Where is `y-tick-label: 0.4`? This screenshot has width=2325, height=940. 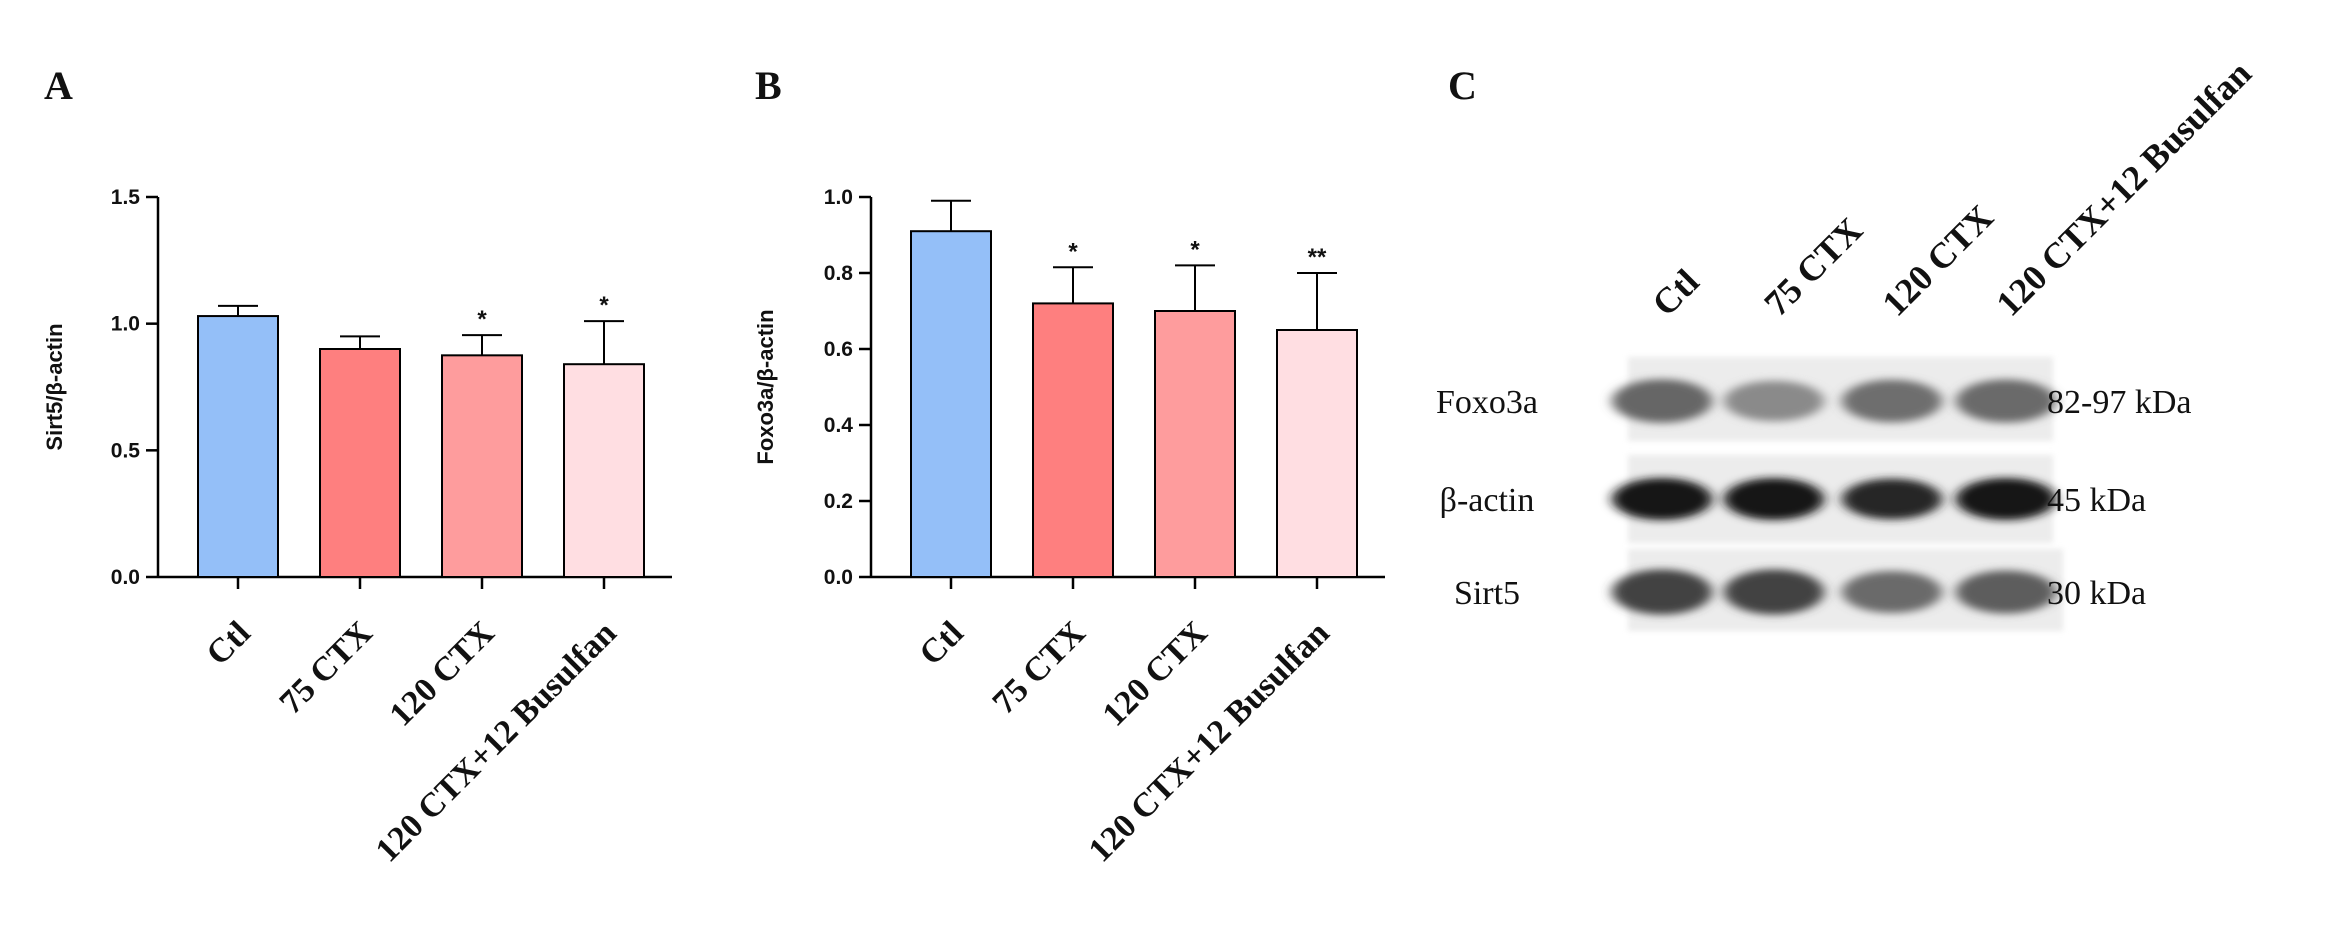
y-tick-label: 0.4 is located at coordinates (839, 425).